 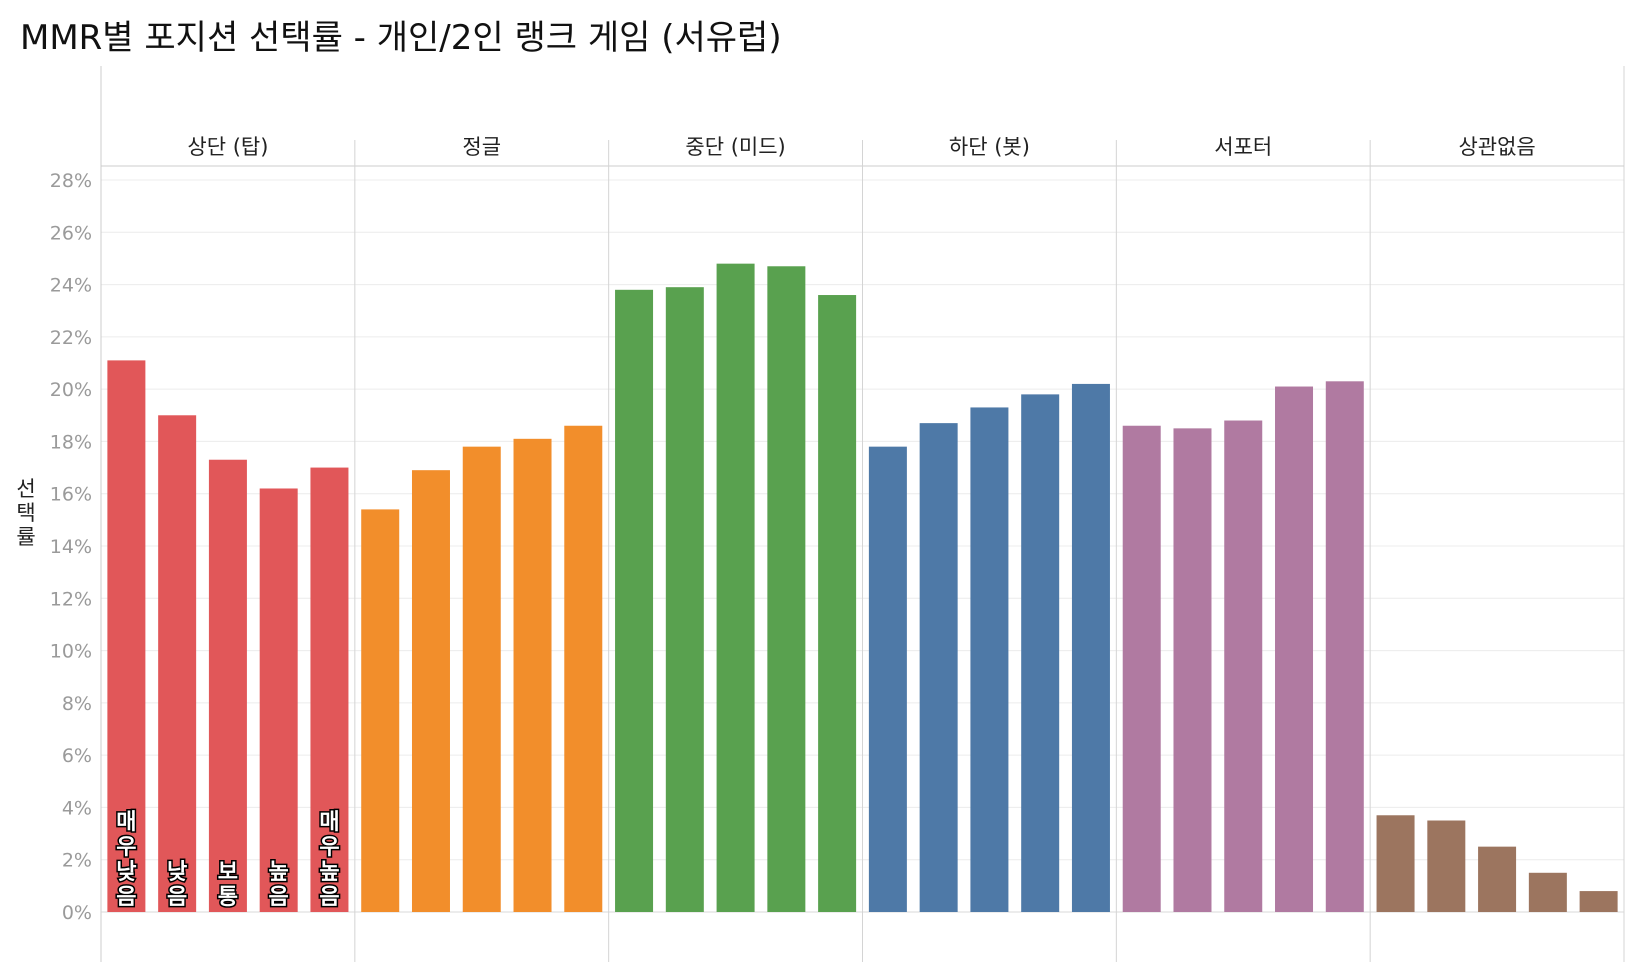 I want to click on y-tick-label: 10%, so click(x=71, y=652).